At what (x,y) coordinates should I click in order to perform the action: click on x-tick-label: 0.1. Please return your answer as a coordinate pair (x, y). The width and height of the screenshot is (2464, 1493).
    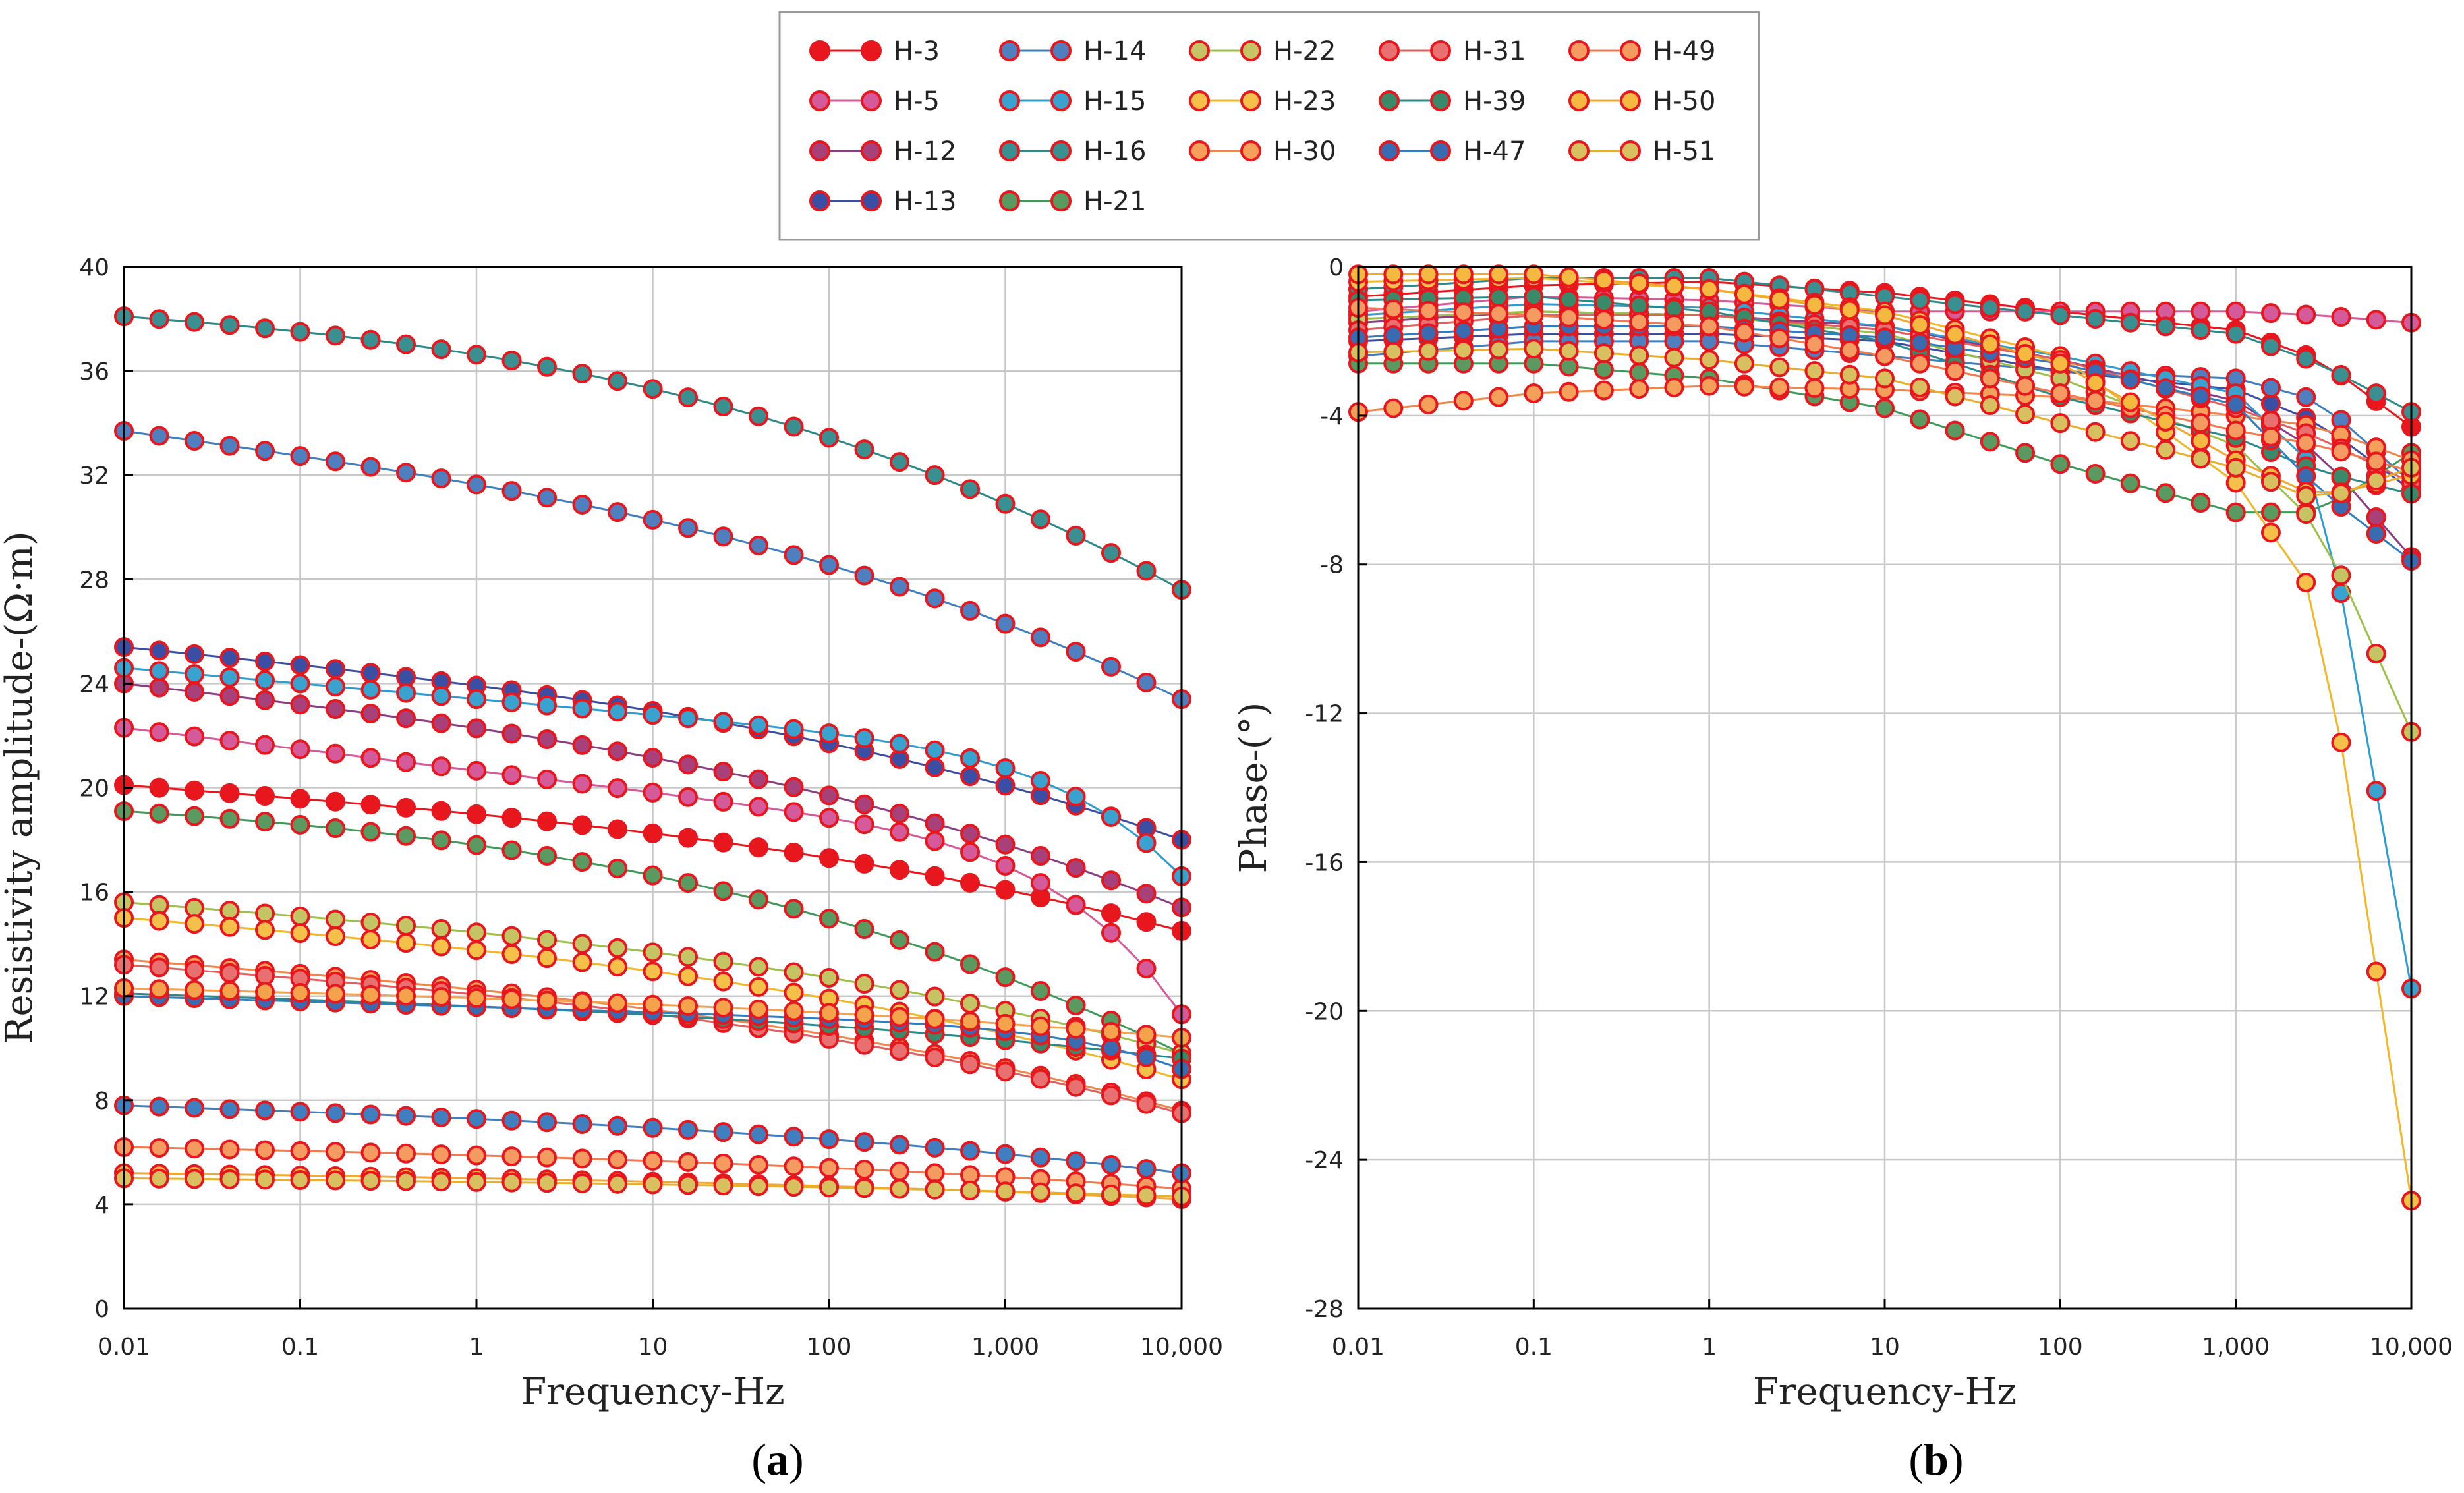
    Looking at the image, I should click on (300, 1347).